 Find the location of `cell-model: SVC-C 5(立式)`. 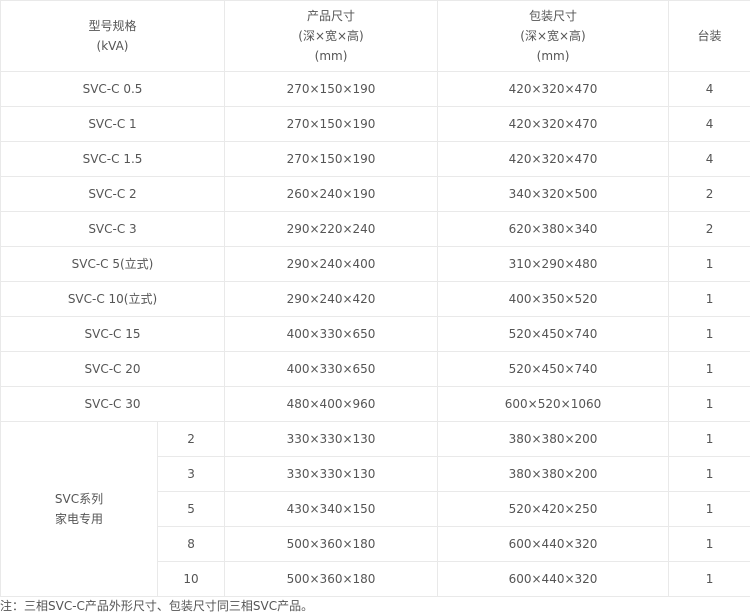

cell-model: SVC-C 5(立式) is located at coordinates (113, 264).